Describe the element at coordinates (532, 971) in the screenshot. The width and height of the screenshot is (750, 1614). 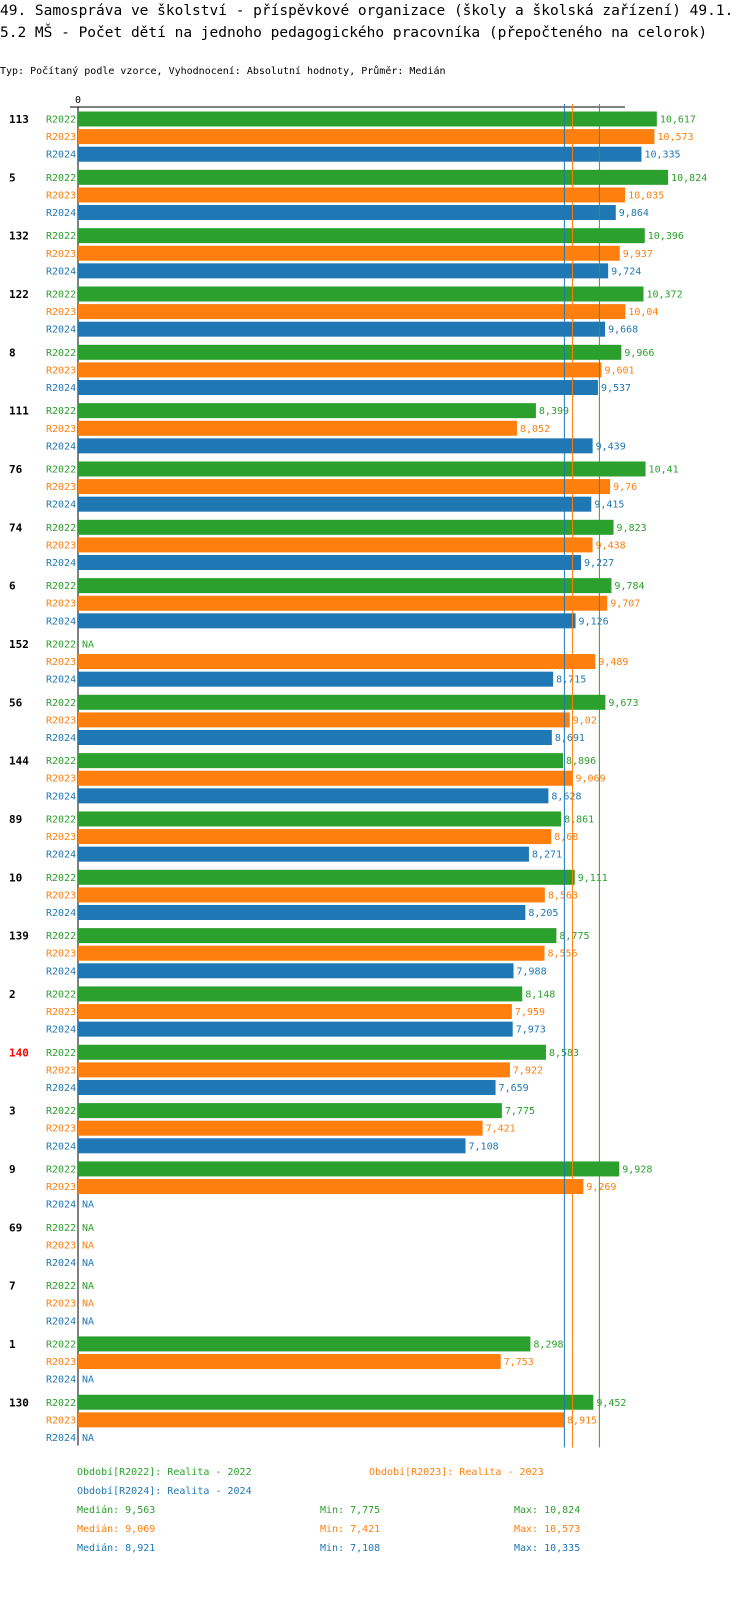
I see `bar-value-label: 7,988` at that location.